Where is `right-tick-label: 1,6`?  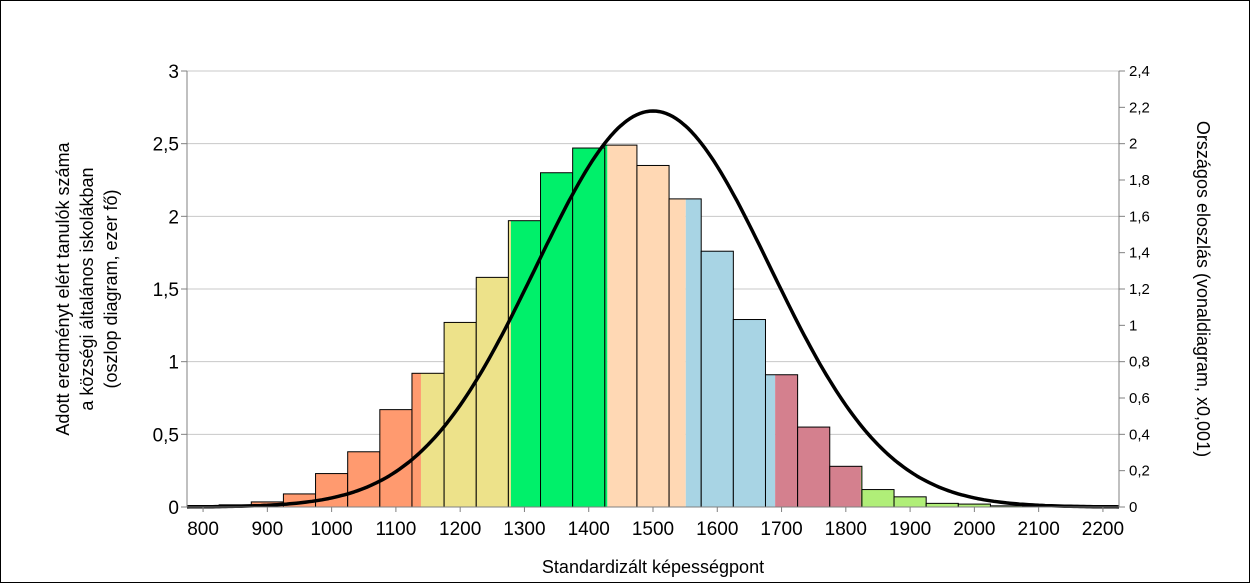 right-tick-label: 1,6 is located at coordinates (1139, 216).